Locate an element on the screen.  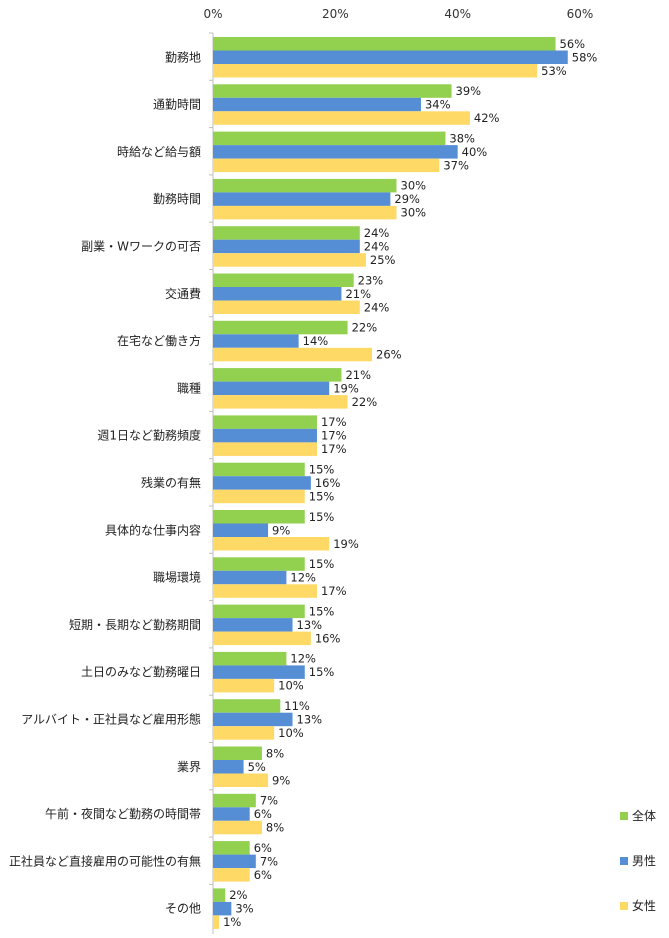
data-label: 56% is located at coordinates (573, 44).